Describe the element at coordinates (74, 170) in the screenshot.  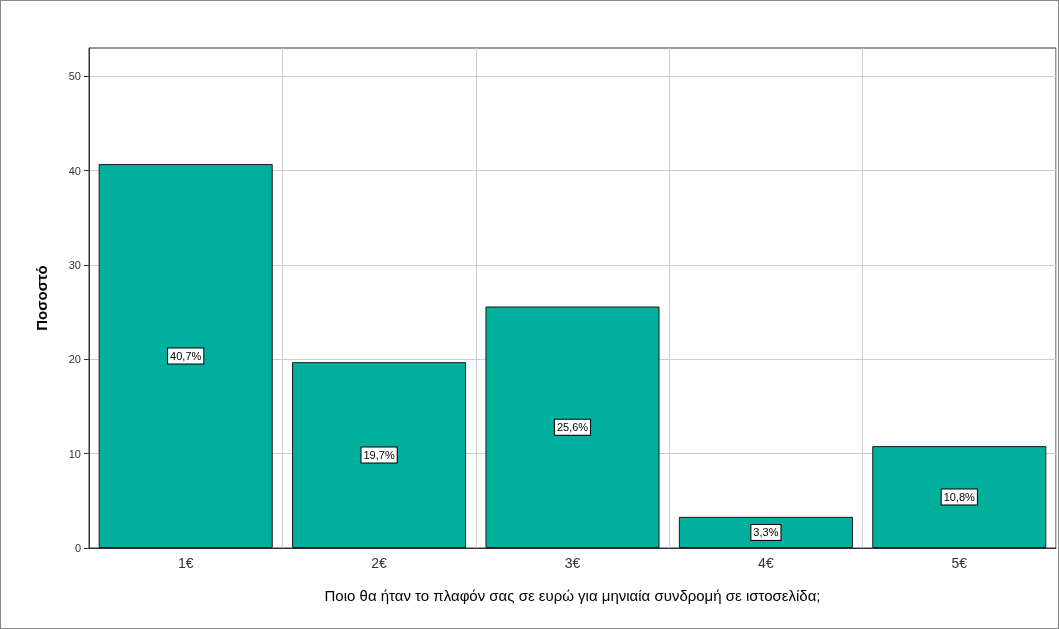
I see `y-tick-label: 40` at that location.